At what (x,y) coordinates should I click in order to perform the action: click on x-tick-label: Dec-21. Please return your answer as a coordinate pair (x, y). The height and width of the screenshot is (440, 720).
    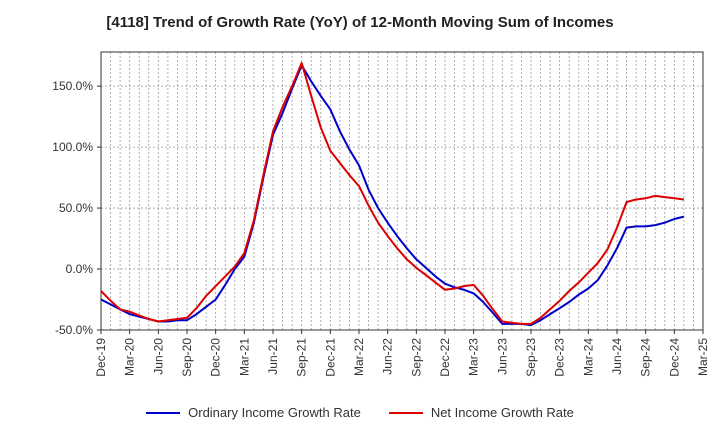
    Looking at the image, I should click on (330, 357).